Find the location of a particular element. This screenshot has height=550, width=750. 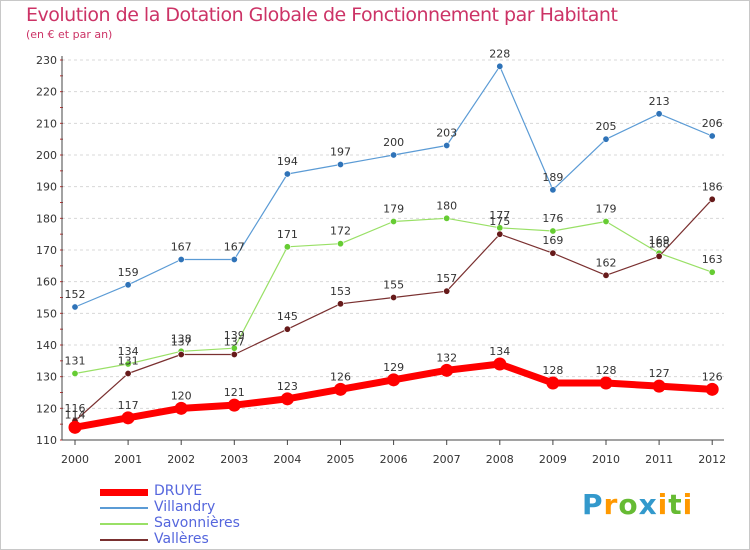

legend-label-druye: DRUYE is located at coordinates (178, 491).